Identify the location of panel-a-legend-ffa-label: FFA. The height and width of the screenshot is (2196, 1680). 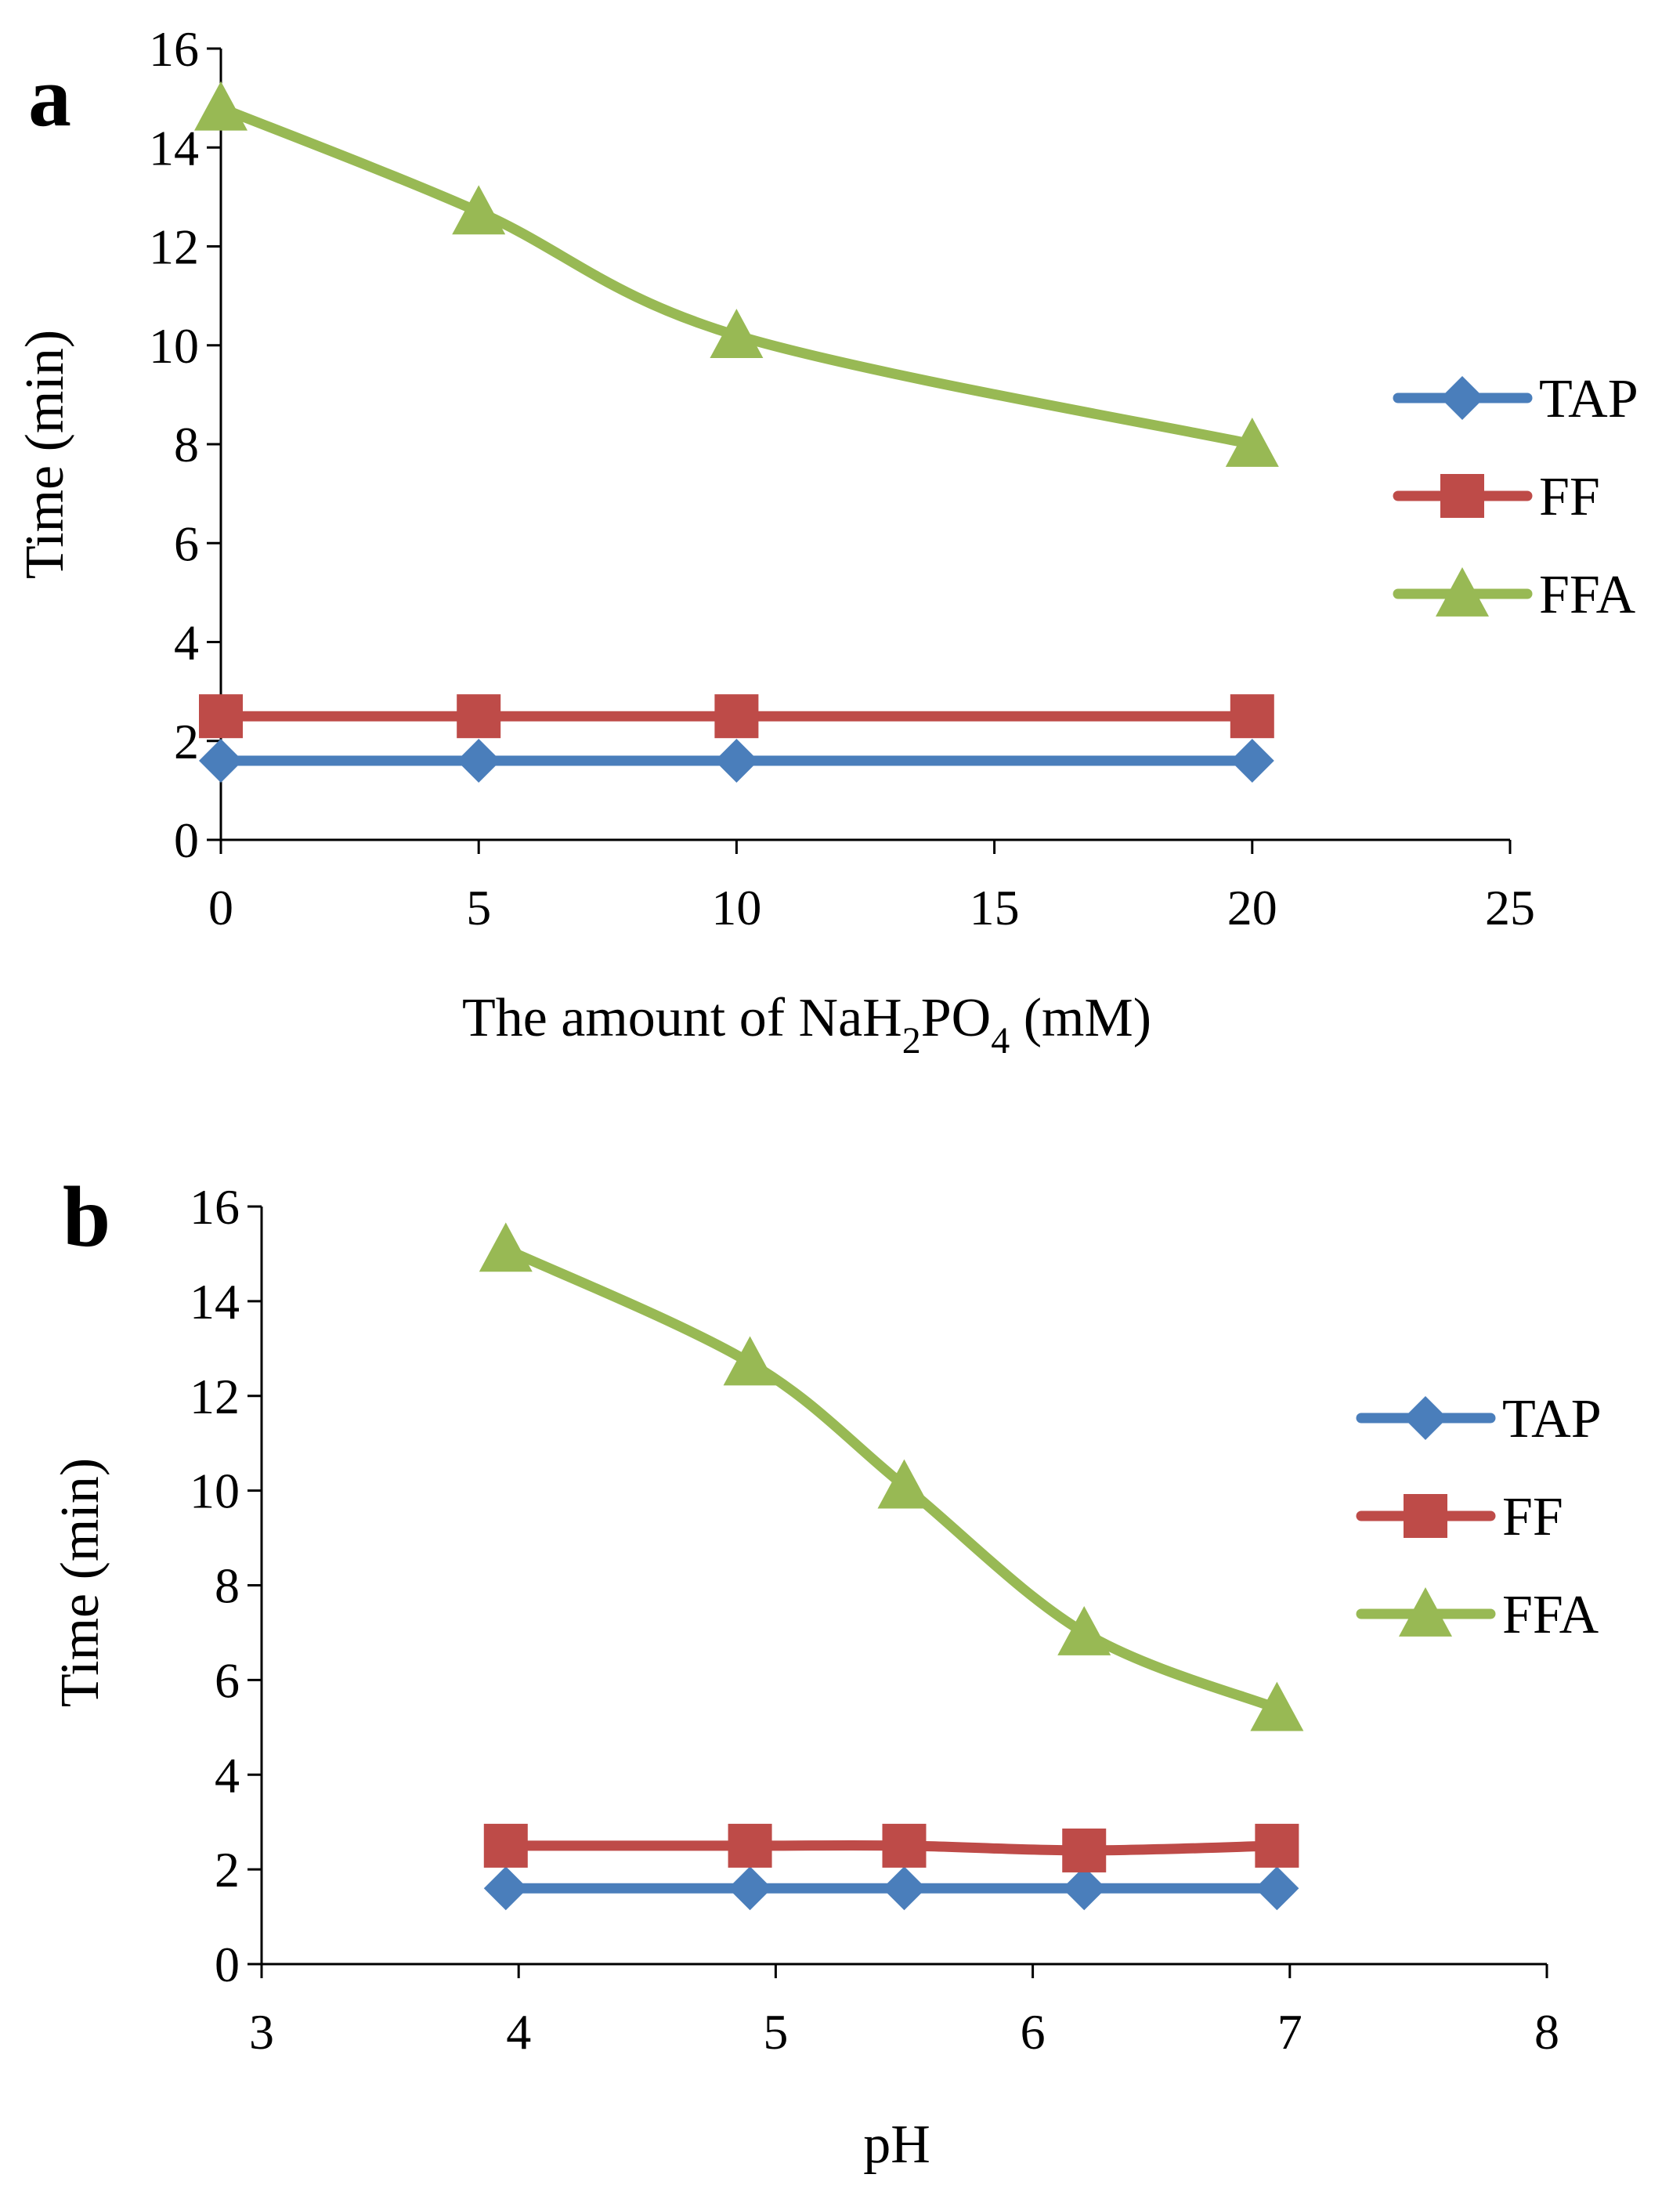
(1587, 595).